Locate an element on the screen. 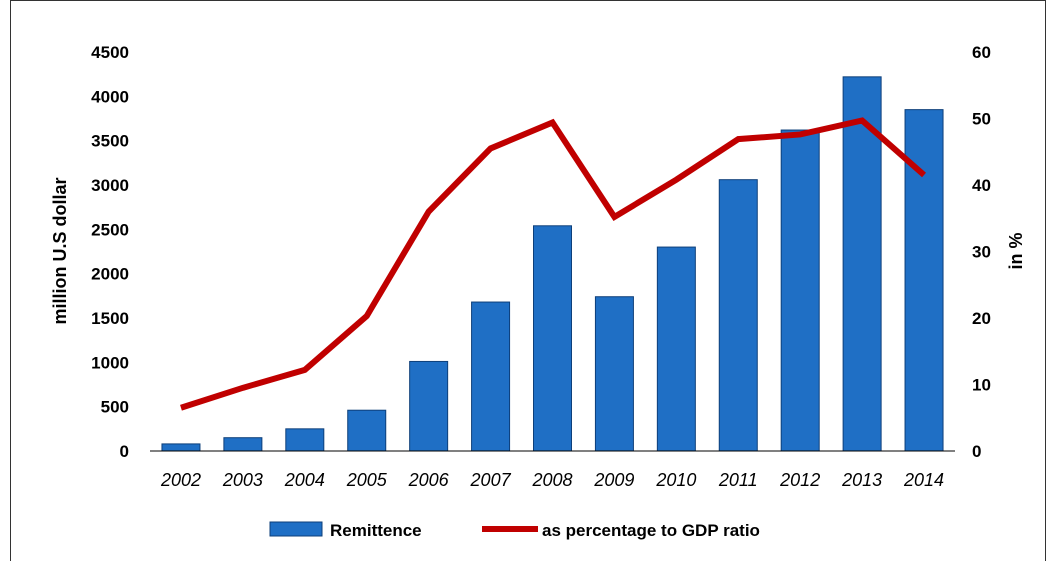 This screenshot has width=1047, height=561. y-tick-label: 1000 is located at coordinates (110, 362).